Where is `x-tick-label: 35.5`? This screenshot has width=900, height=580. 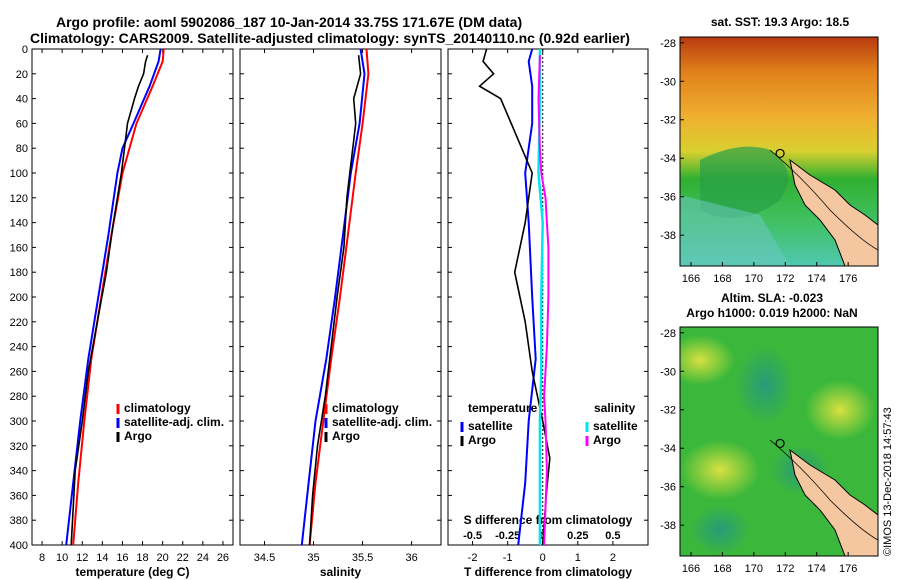 x-tick-label: 35.5 is located at coordinates (362, 558).